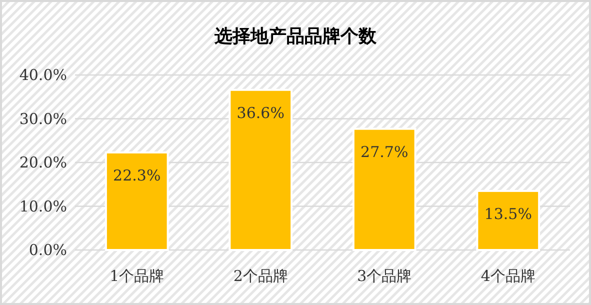  I want to click on data-label: 13.5%, so click(508, 213).